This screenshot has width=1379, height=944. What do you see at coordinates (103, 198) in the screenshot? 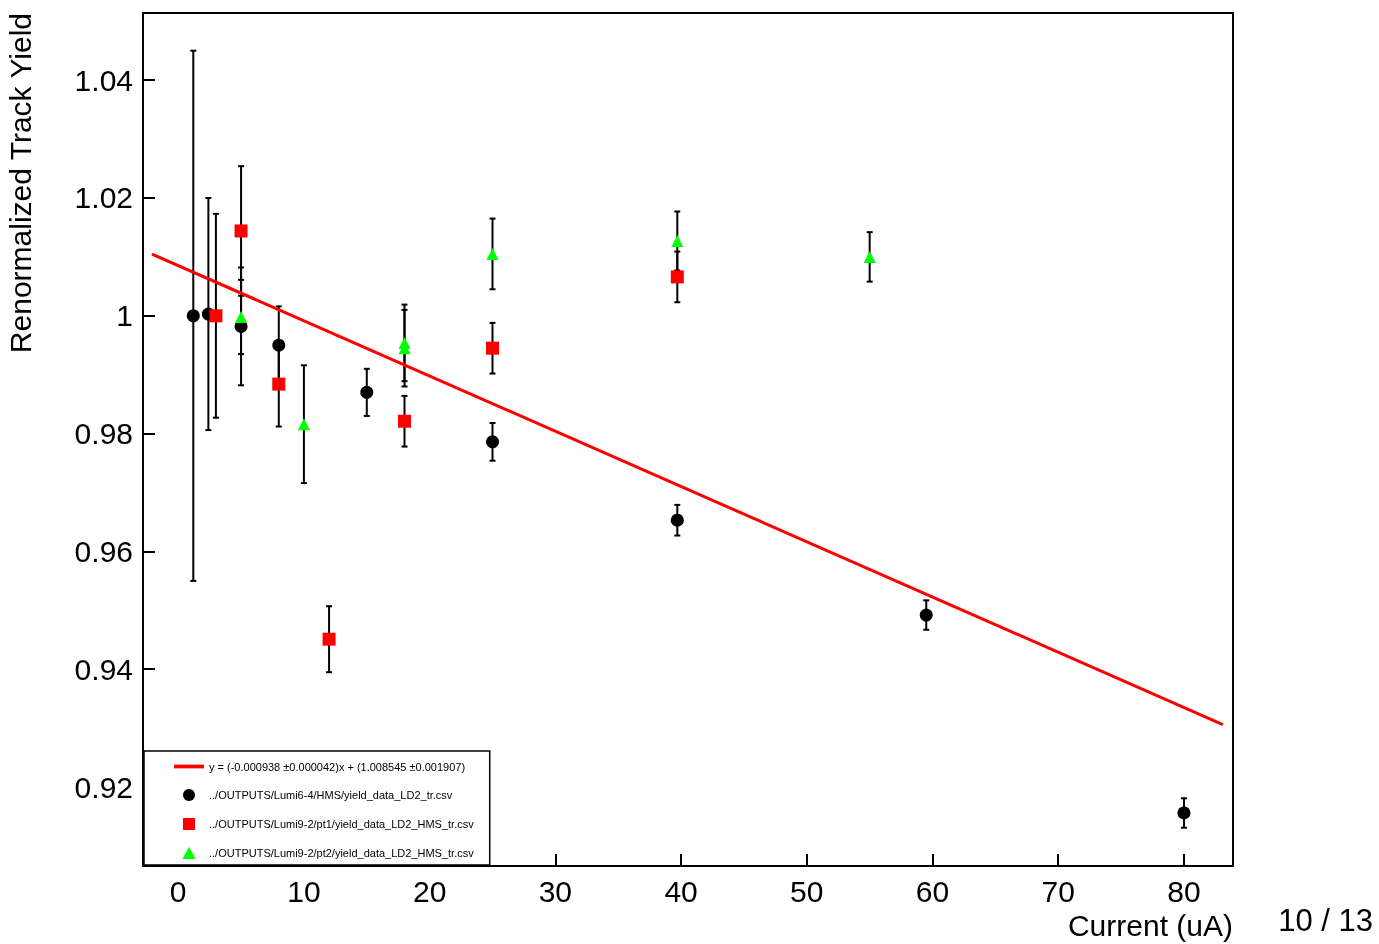
I see `y-tick-label: 1.02` at bounding box center [103, 198].